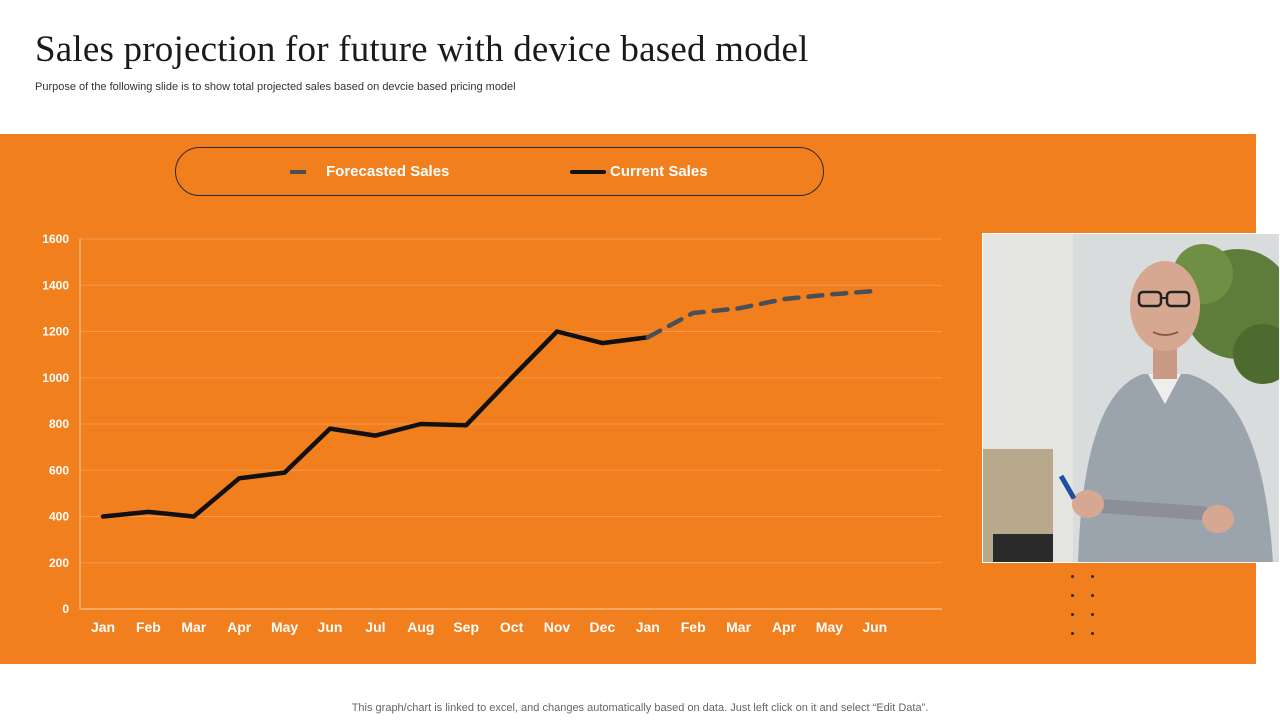  I want to click on y-tick-label: 0, so click(65, 609).